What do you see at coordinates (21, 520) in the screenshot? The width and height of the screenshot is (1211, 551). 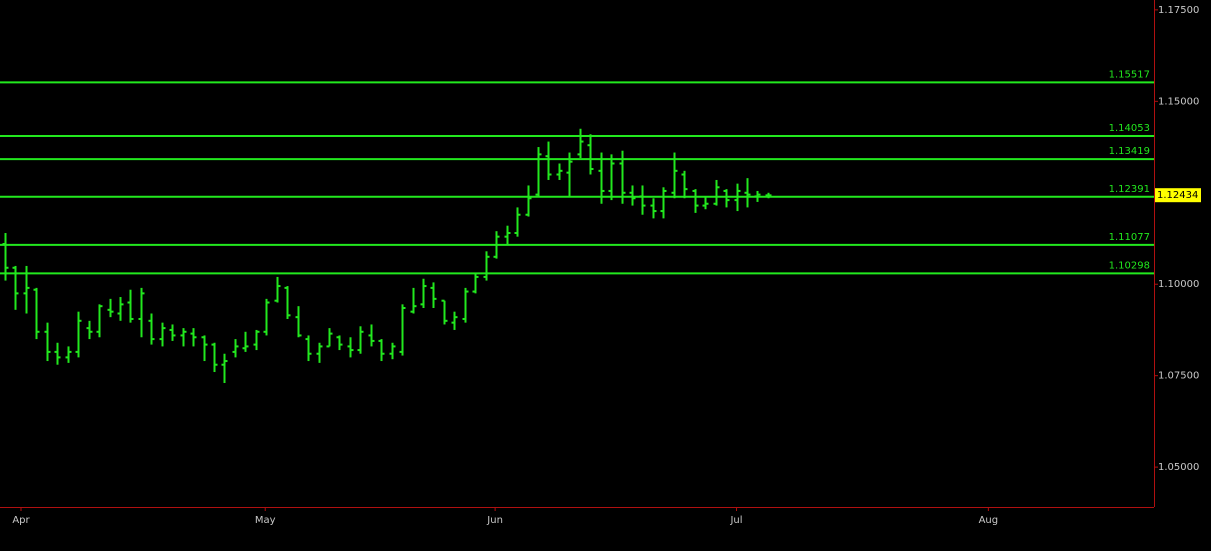 I see `x-tick-label: Apr` at bounding box center [21, 520].